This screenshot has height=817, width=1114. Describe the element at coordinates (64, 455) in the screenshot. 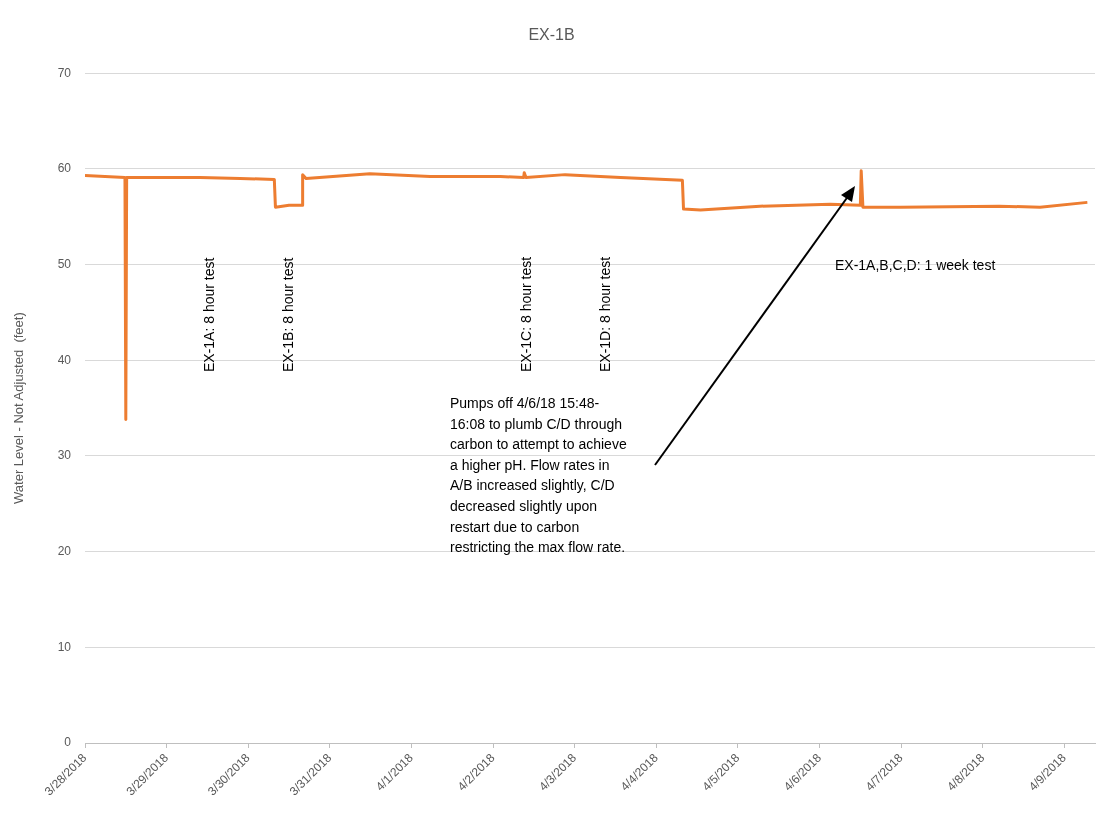

I see `y-tick-label: 30` at that location.